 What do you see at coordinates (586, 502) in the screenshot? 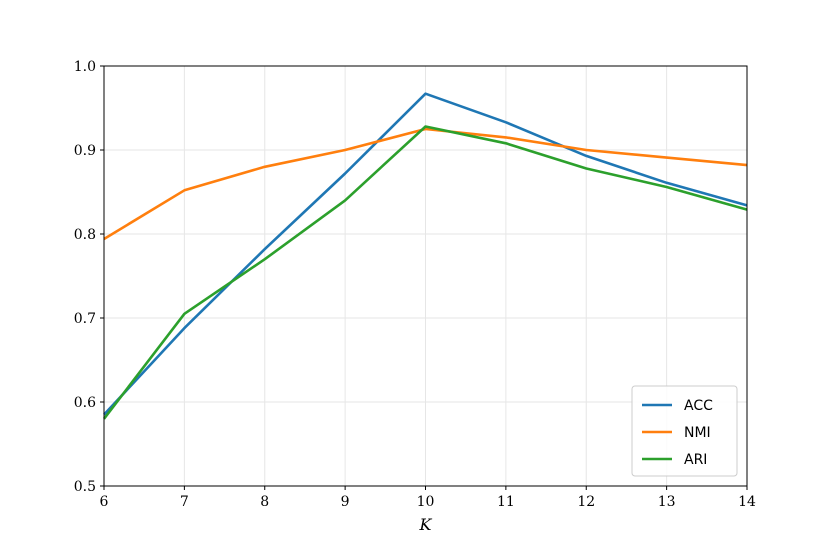
I see `x-tick-label: 12` at bounding box center [586, 502].